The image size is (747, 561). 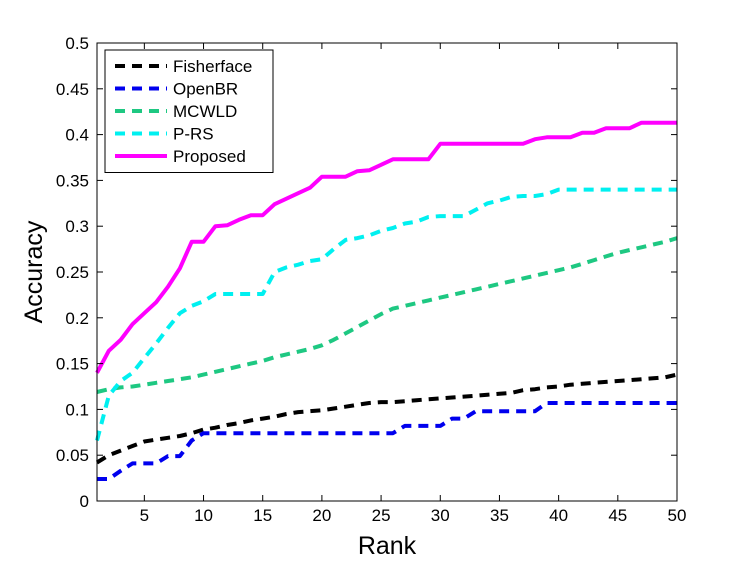 I want to click on x-tick-label: 40, so click(x=558, y=515).